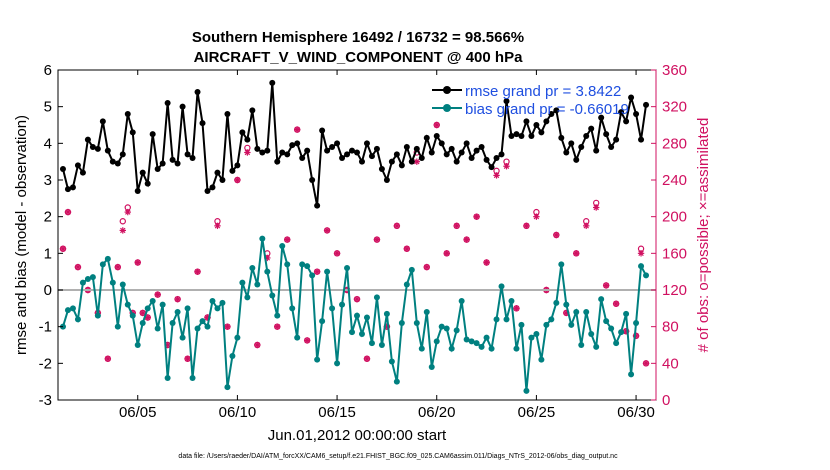 The width and height of the screenshot is (830, 470). What do you see at coordinates (447, 90) in the screenshot?
I see `legend-rmse-marker` at bounding box center [447, 90].